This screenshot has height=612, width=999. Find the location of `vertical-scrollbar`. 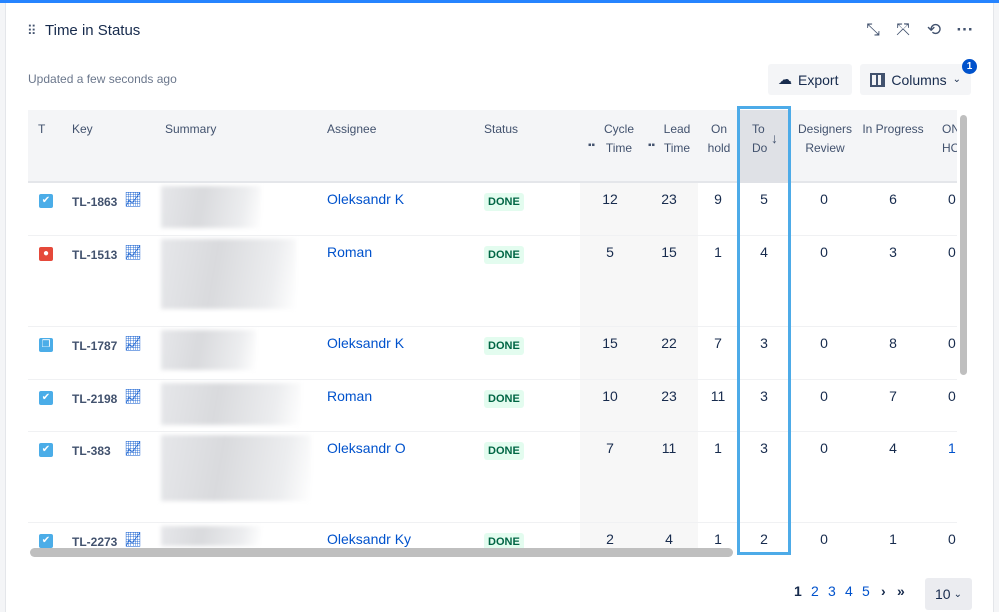

vertical-scrollbar is located at coordinates (963, 245).